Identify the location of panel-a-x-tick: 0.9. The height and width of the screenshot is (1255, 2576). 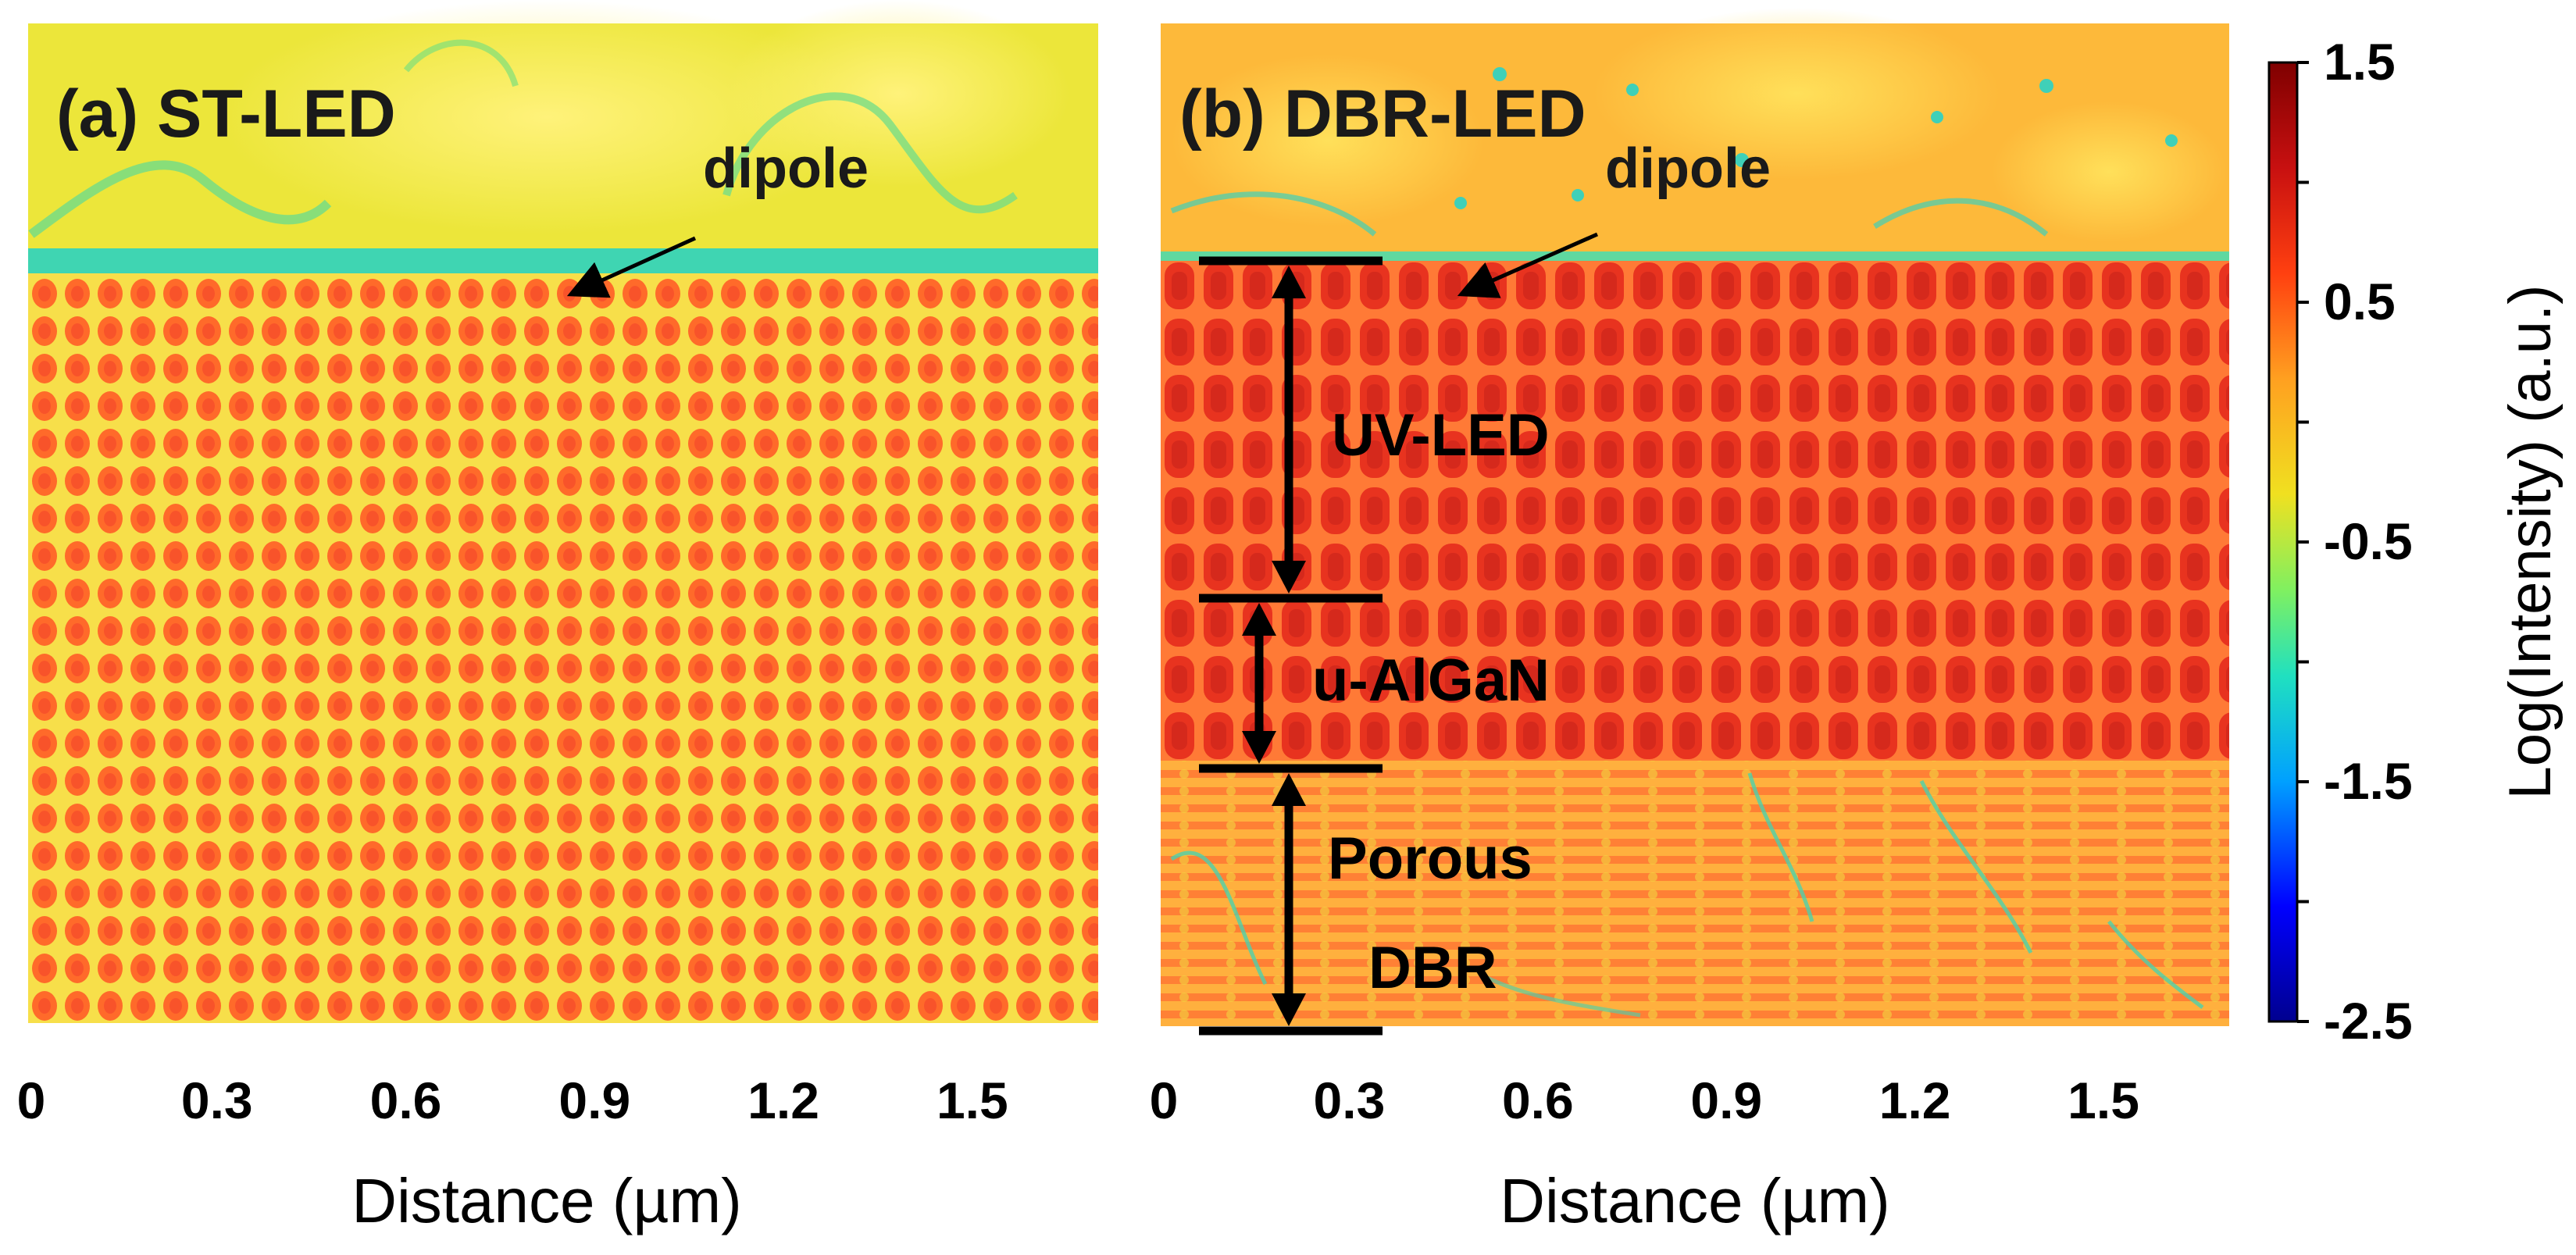
(594, 1100).